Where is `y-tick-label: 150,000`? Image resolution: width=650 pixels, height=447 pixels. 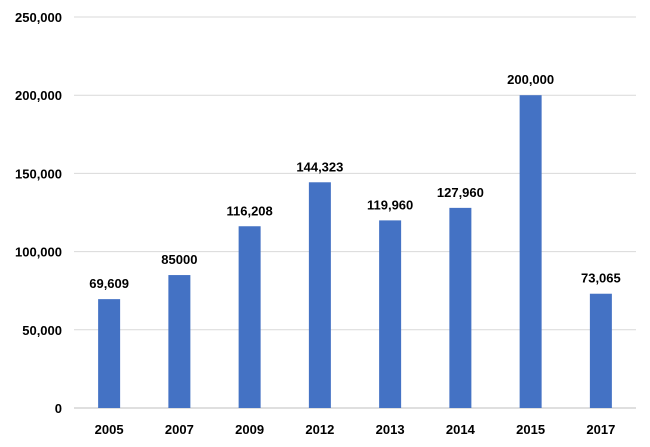 y-tick-label: 150,000 is located at coordinates (38, 173).